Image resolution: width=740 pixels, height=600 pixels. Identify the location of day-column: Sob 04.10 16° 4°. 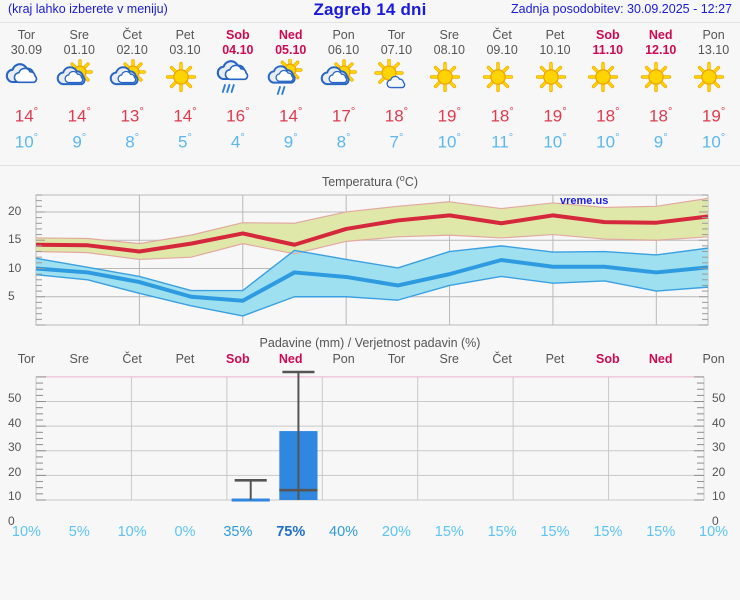
(237, 87).